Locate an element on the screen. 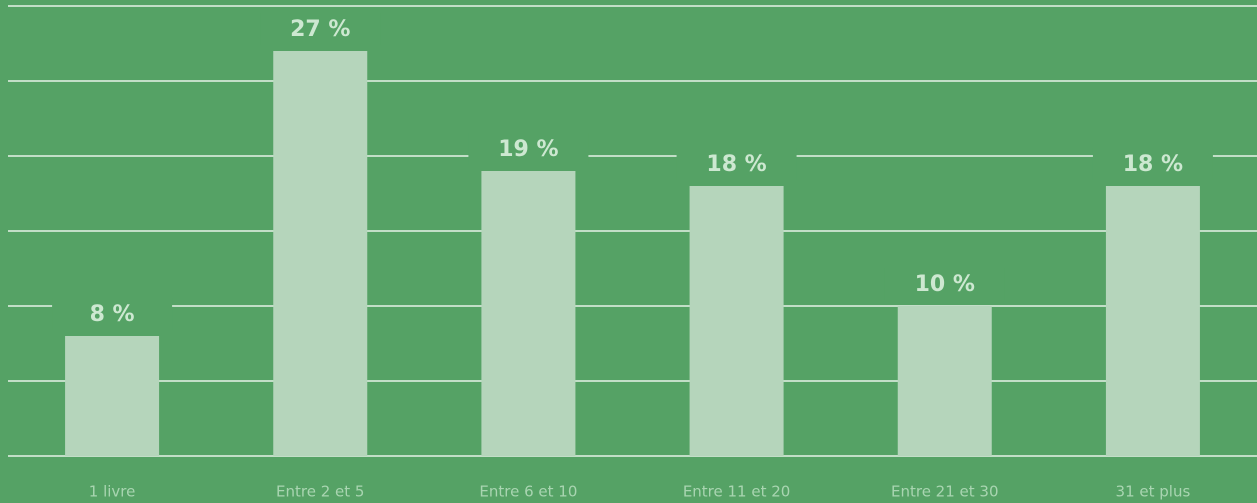 The image size is (1257, 503). x-tick-label: 1 livre is located at coordinates (112, 492).